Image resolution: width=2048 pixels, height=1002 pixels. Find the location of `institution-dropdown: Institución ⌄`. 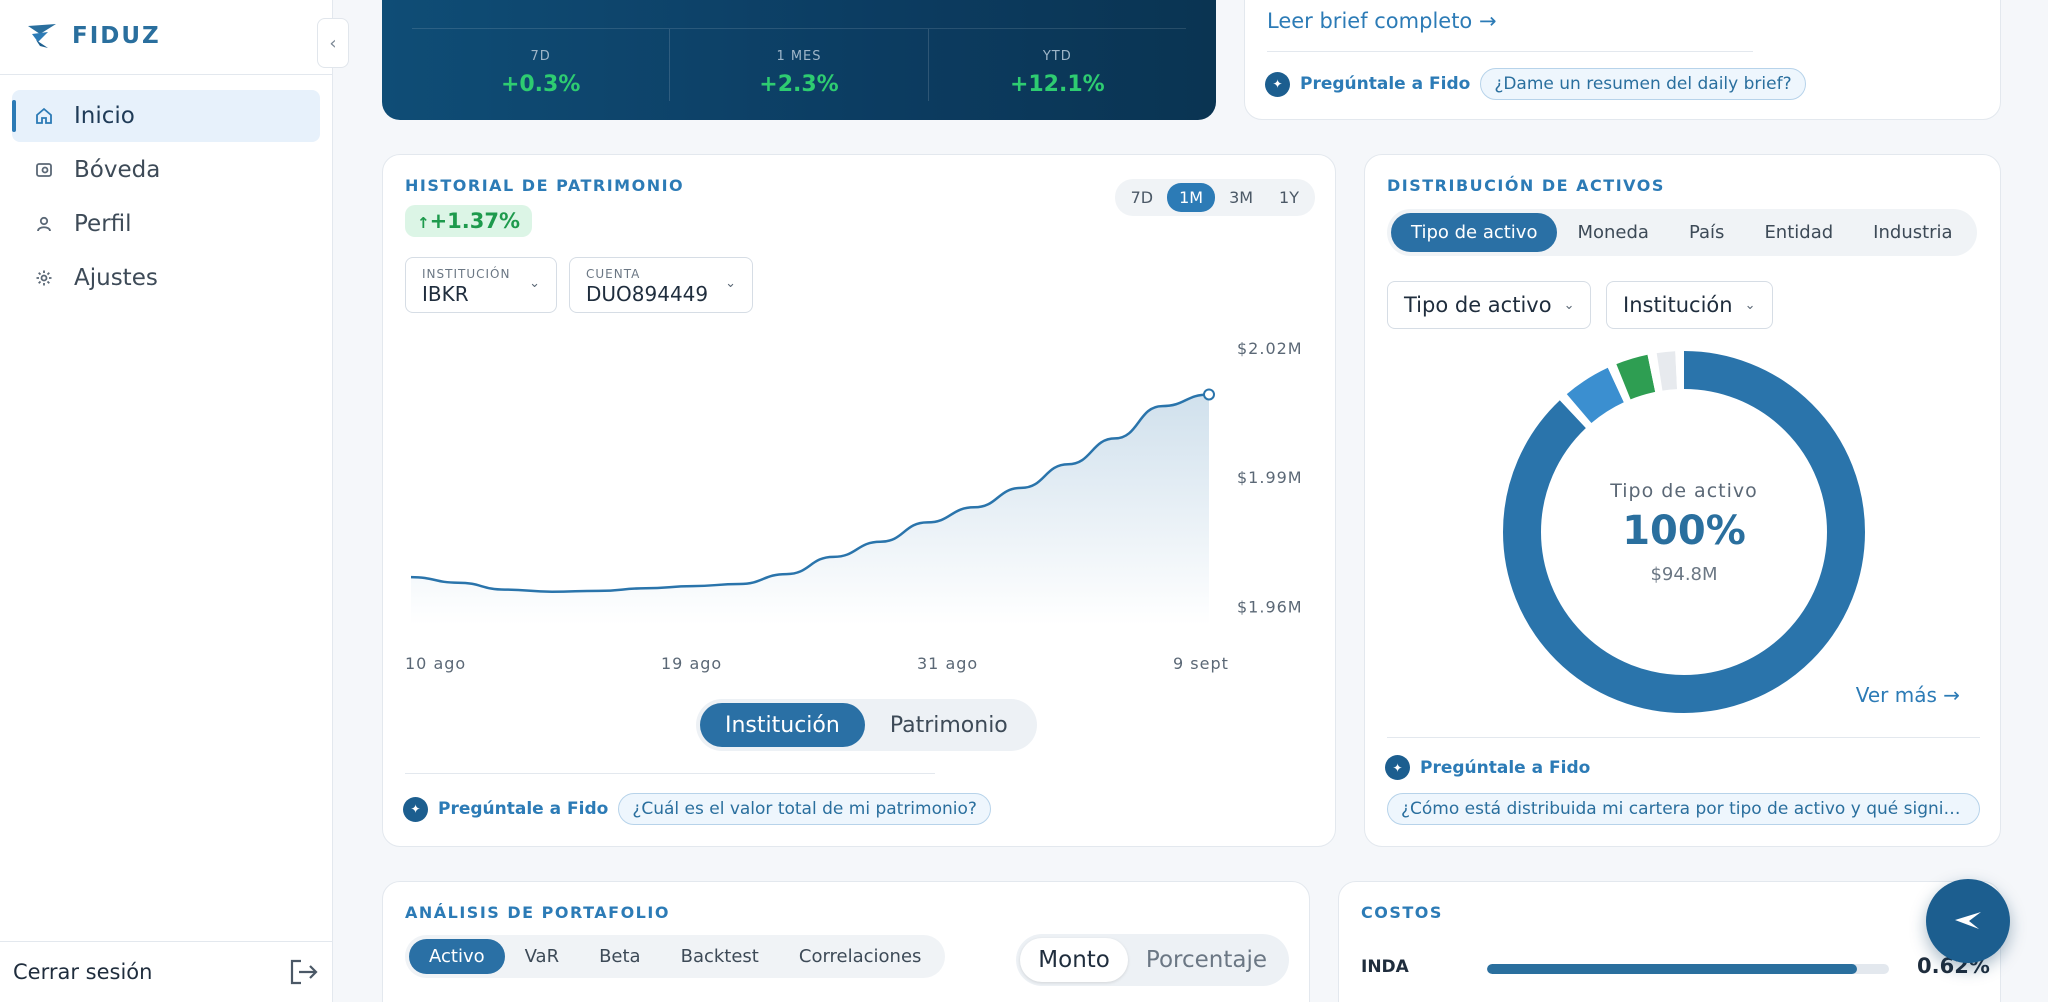

institution-dropdown: Institución ⌄ is located at coordinates (1689, 305).